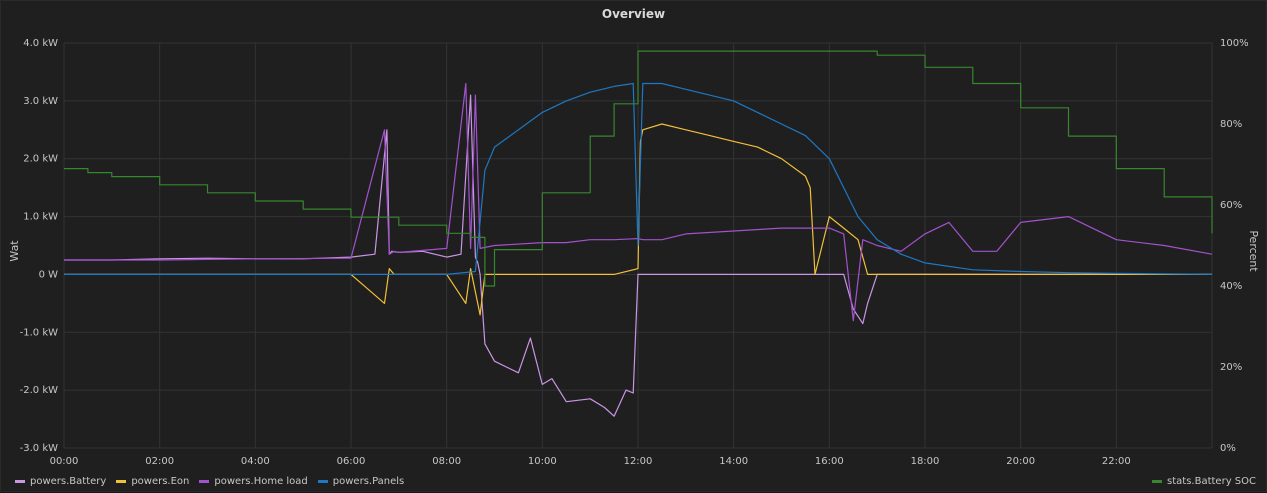 Image resolution: width=1267 pixels, height=493 pixels. What do you see at coordinates (1116, 461) in the screenshot?
I see `x-tick: 22:00` at bounding box center [1116, 461].